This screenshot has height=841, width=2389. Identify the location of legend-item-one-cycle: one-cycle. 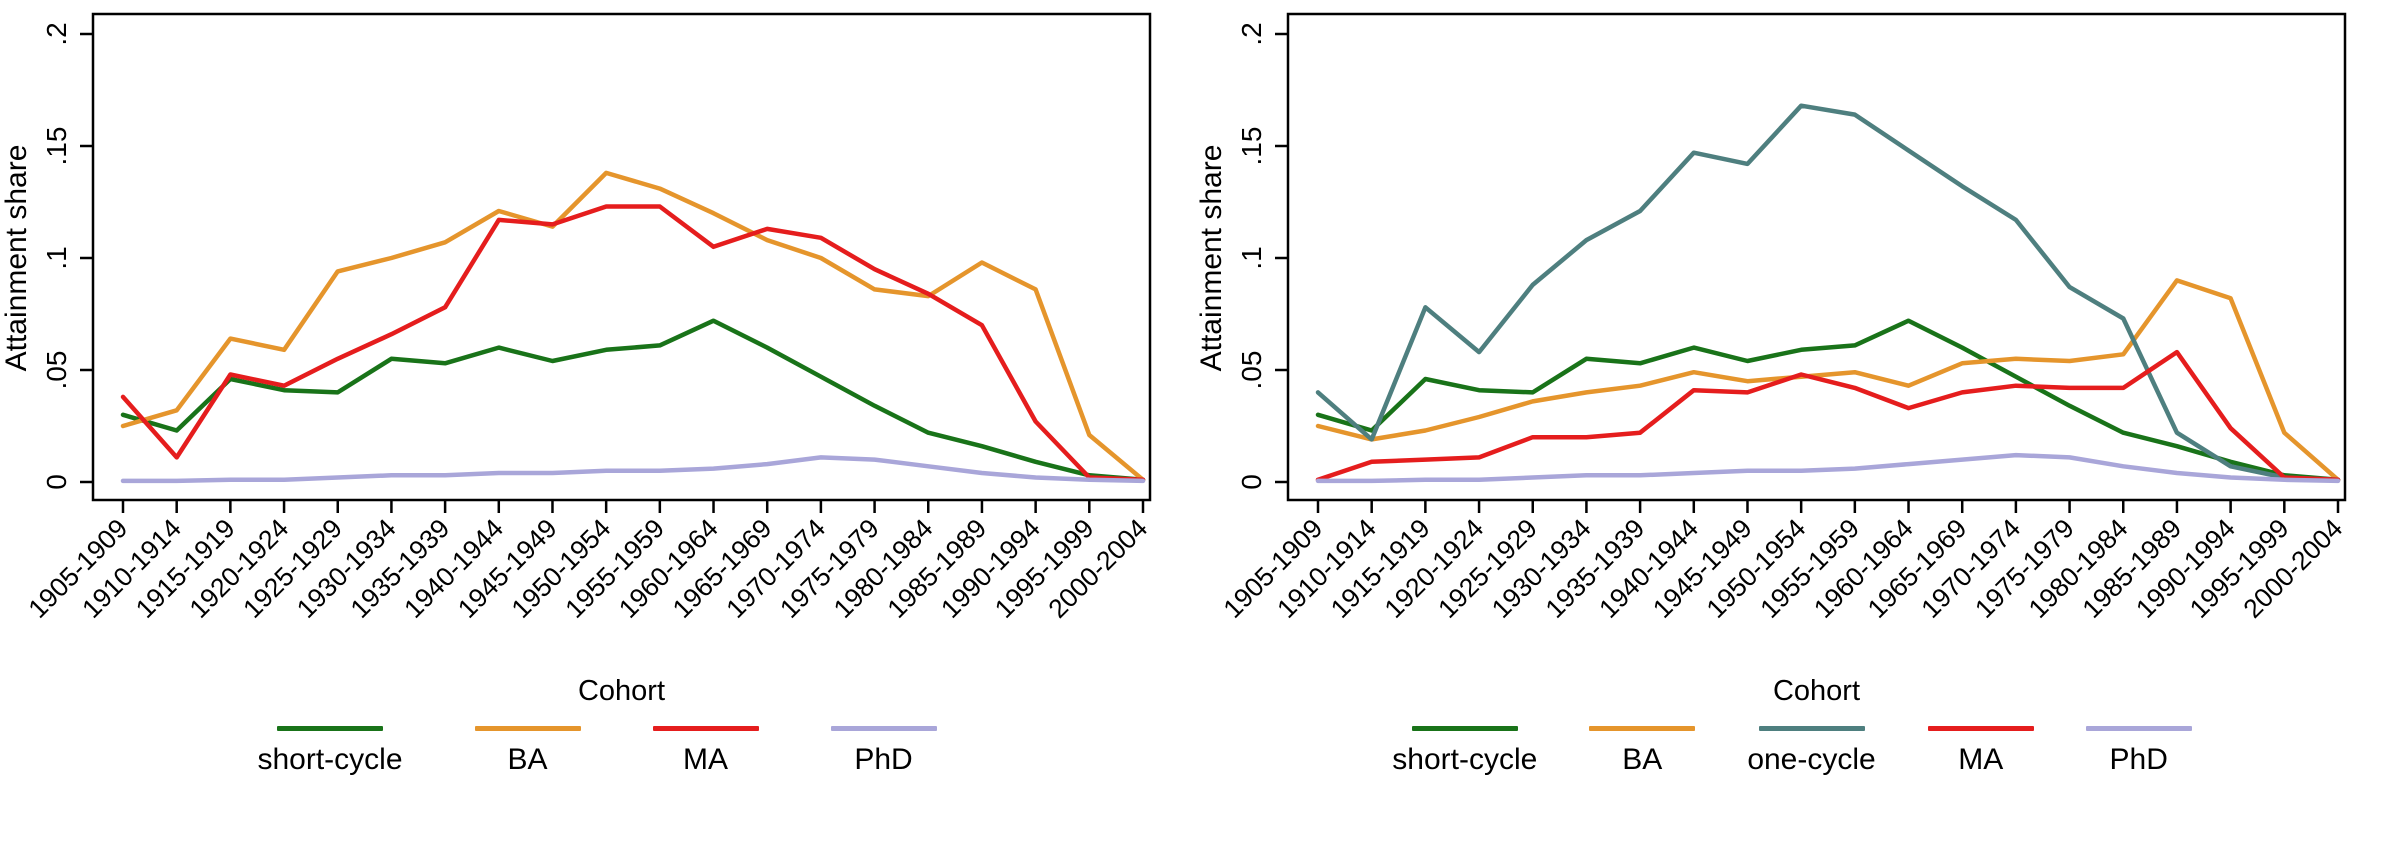
(1811, 751).